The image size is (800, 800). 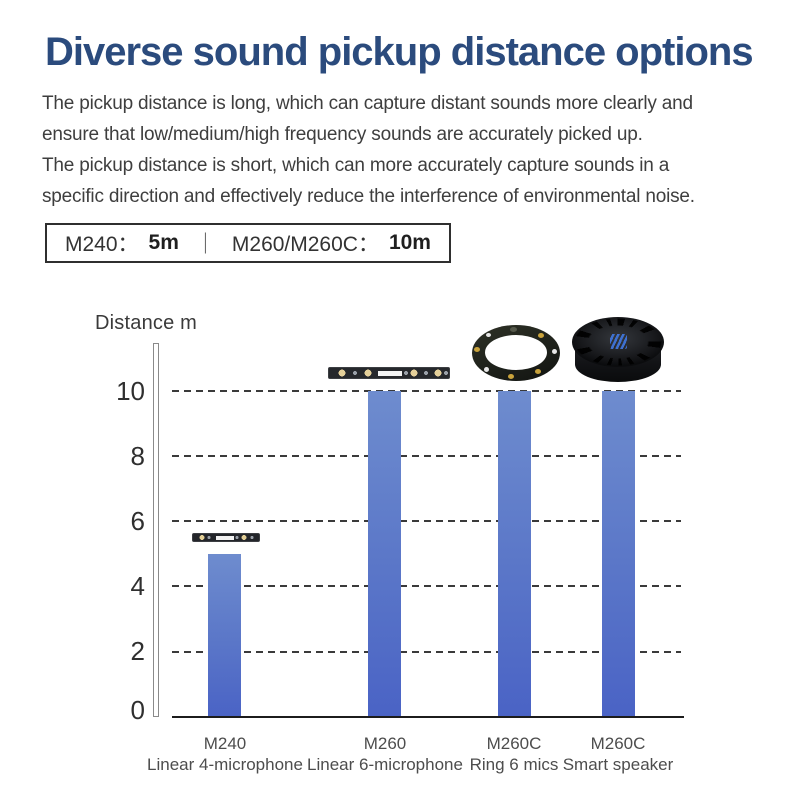 What do you see at coordinates (163, 242) in the screenshot?
I see `spec-m240-value: 5m` at bounding box center [163, 242].